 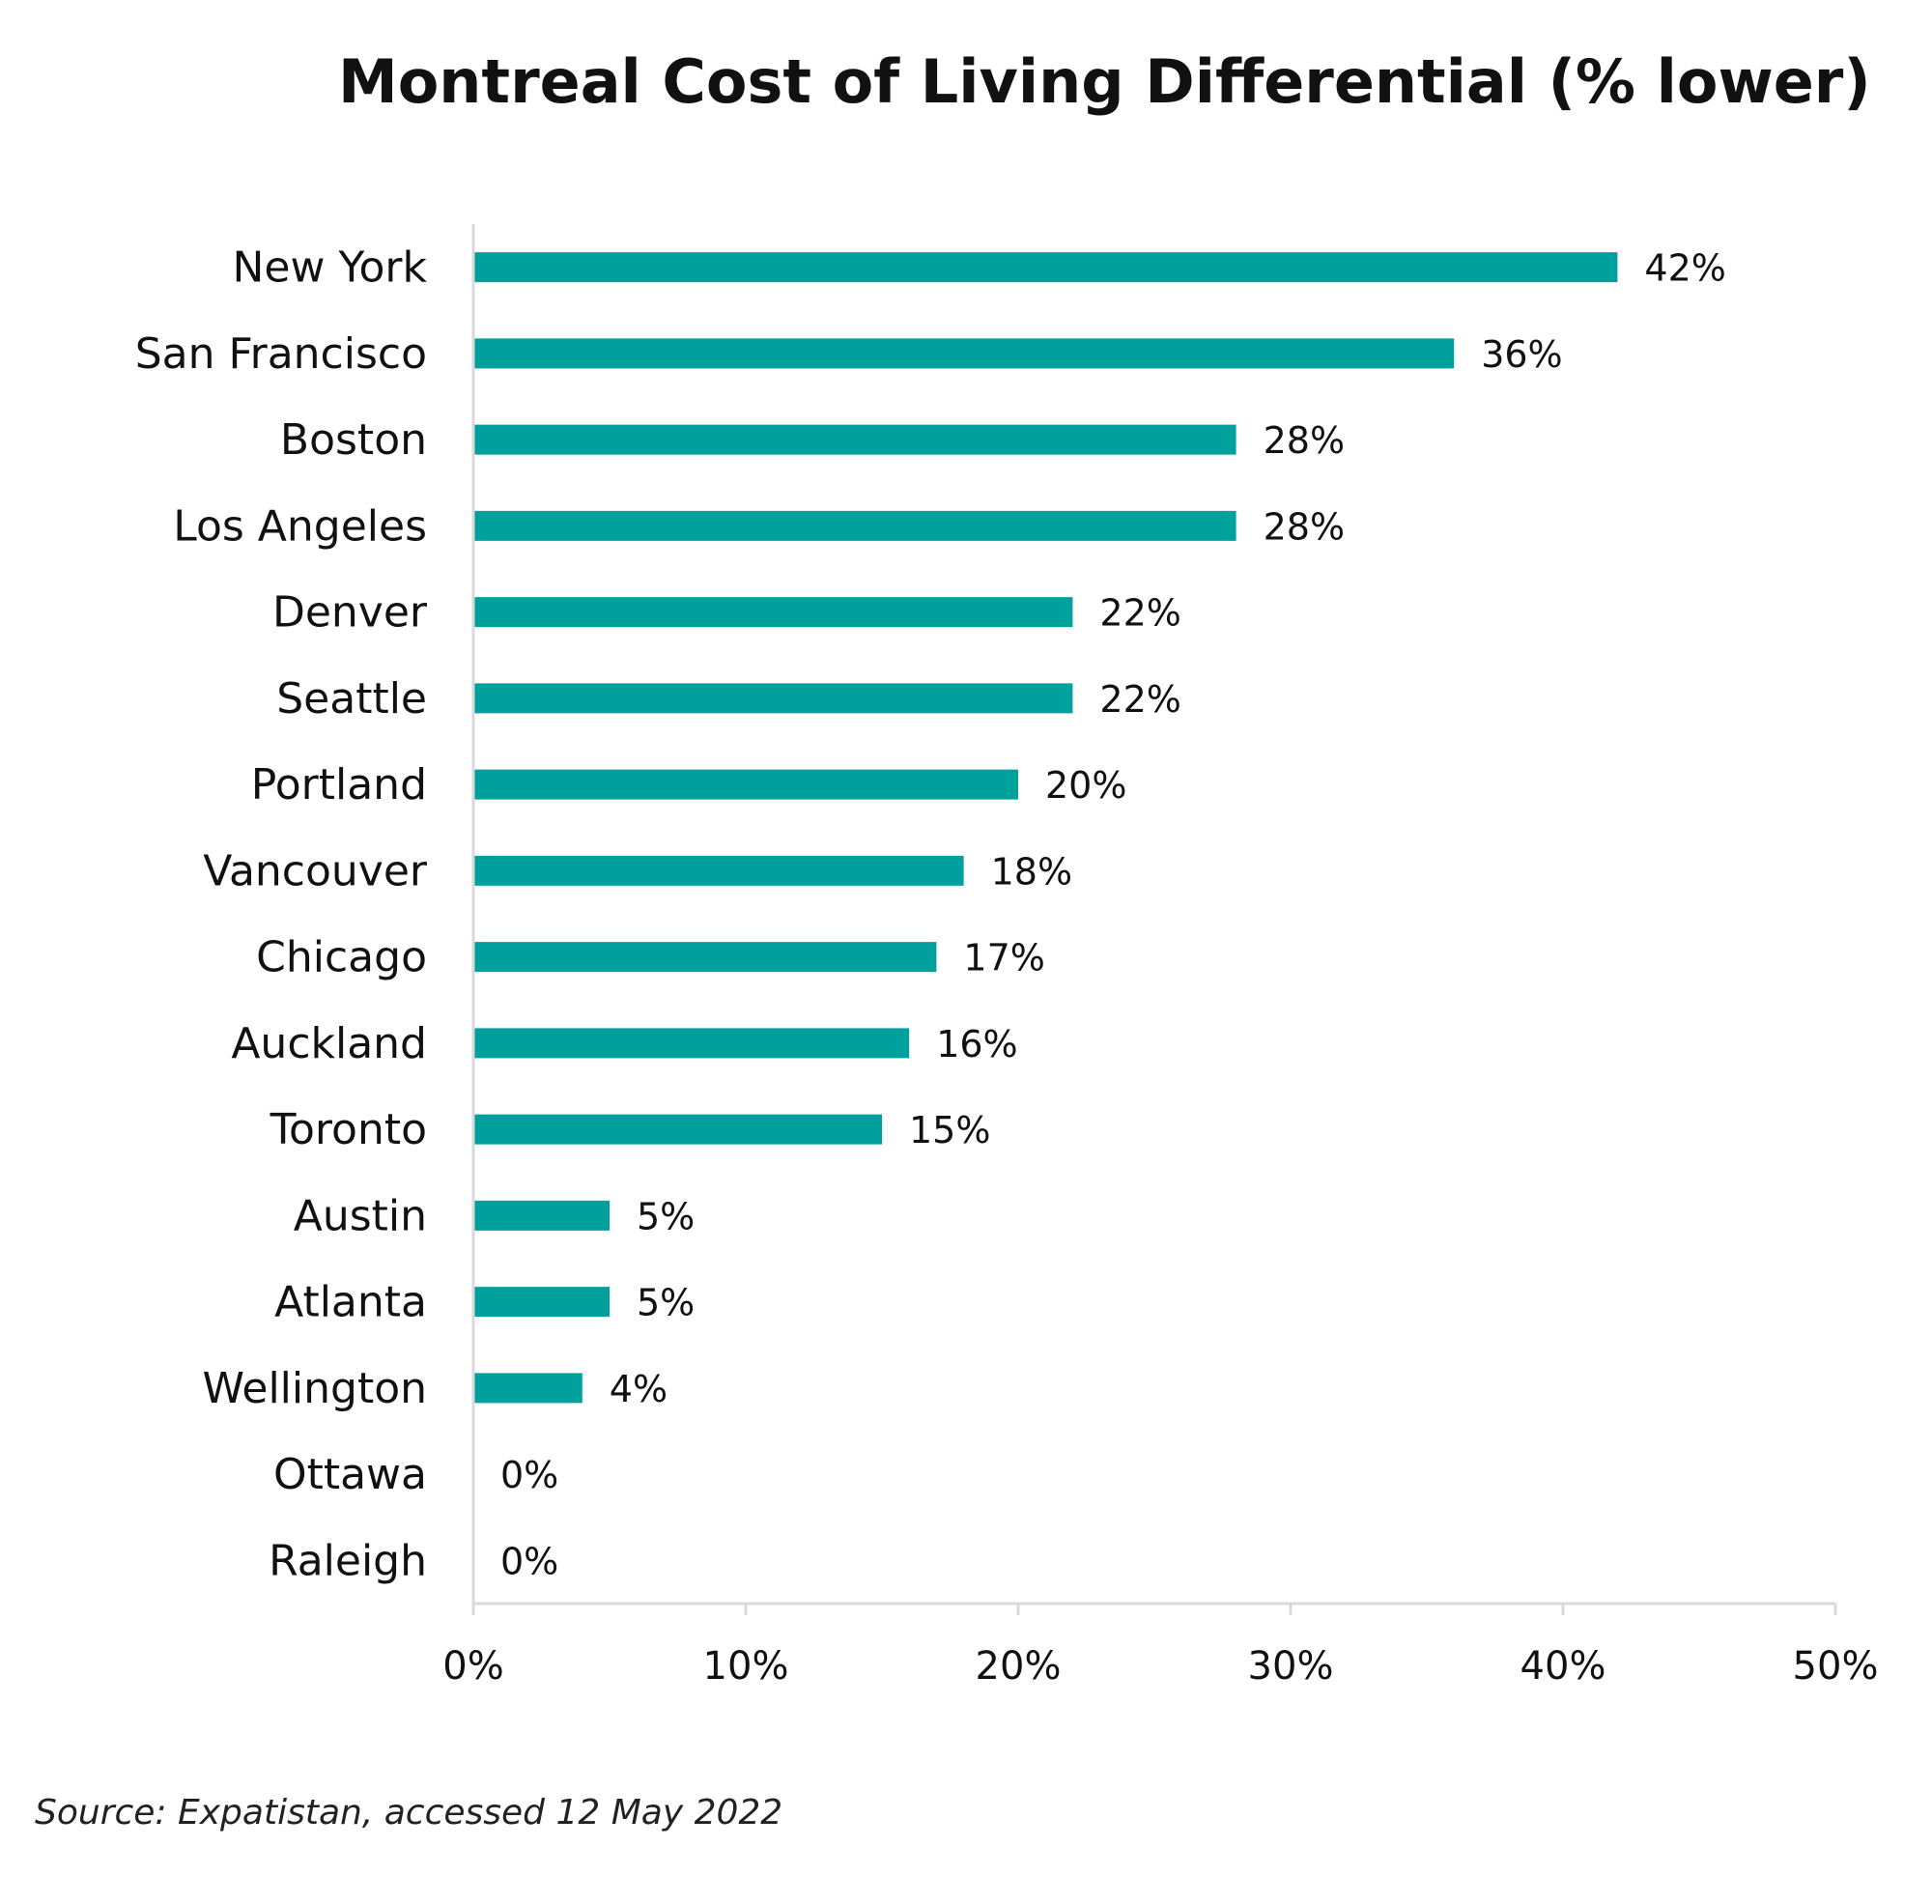 I want to click on category-label: Boston, so click(x=353, y=440).